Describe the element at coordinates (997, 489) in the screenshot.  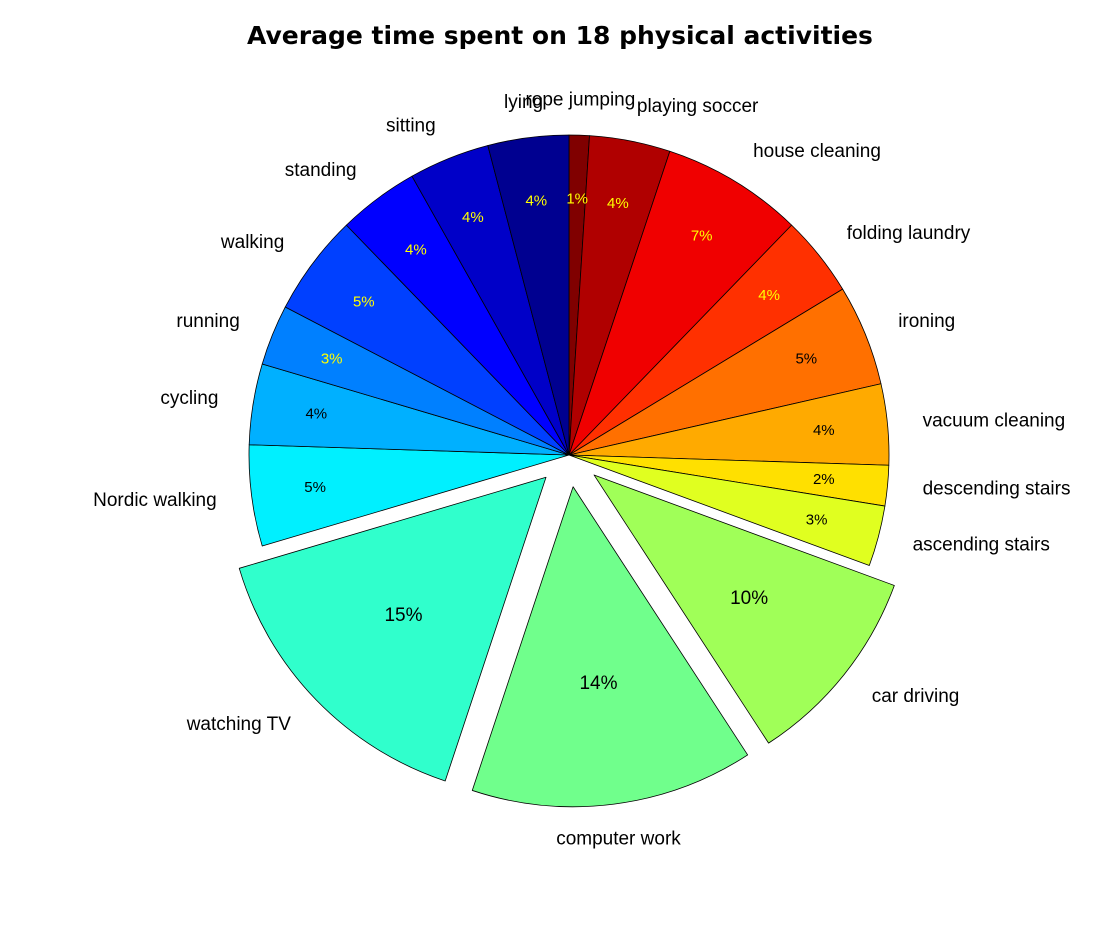
I see `slice-label-descending-stairs: descending stairs` at that location.